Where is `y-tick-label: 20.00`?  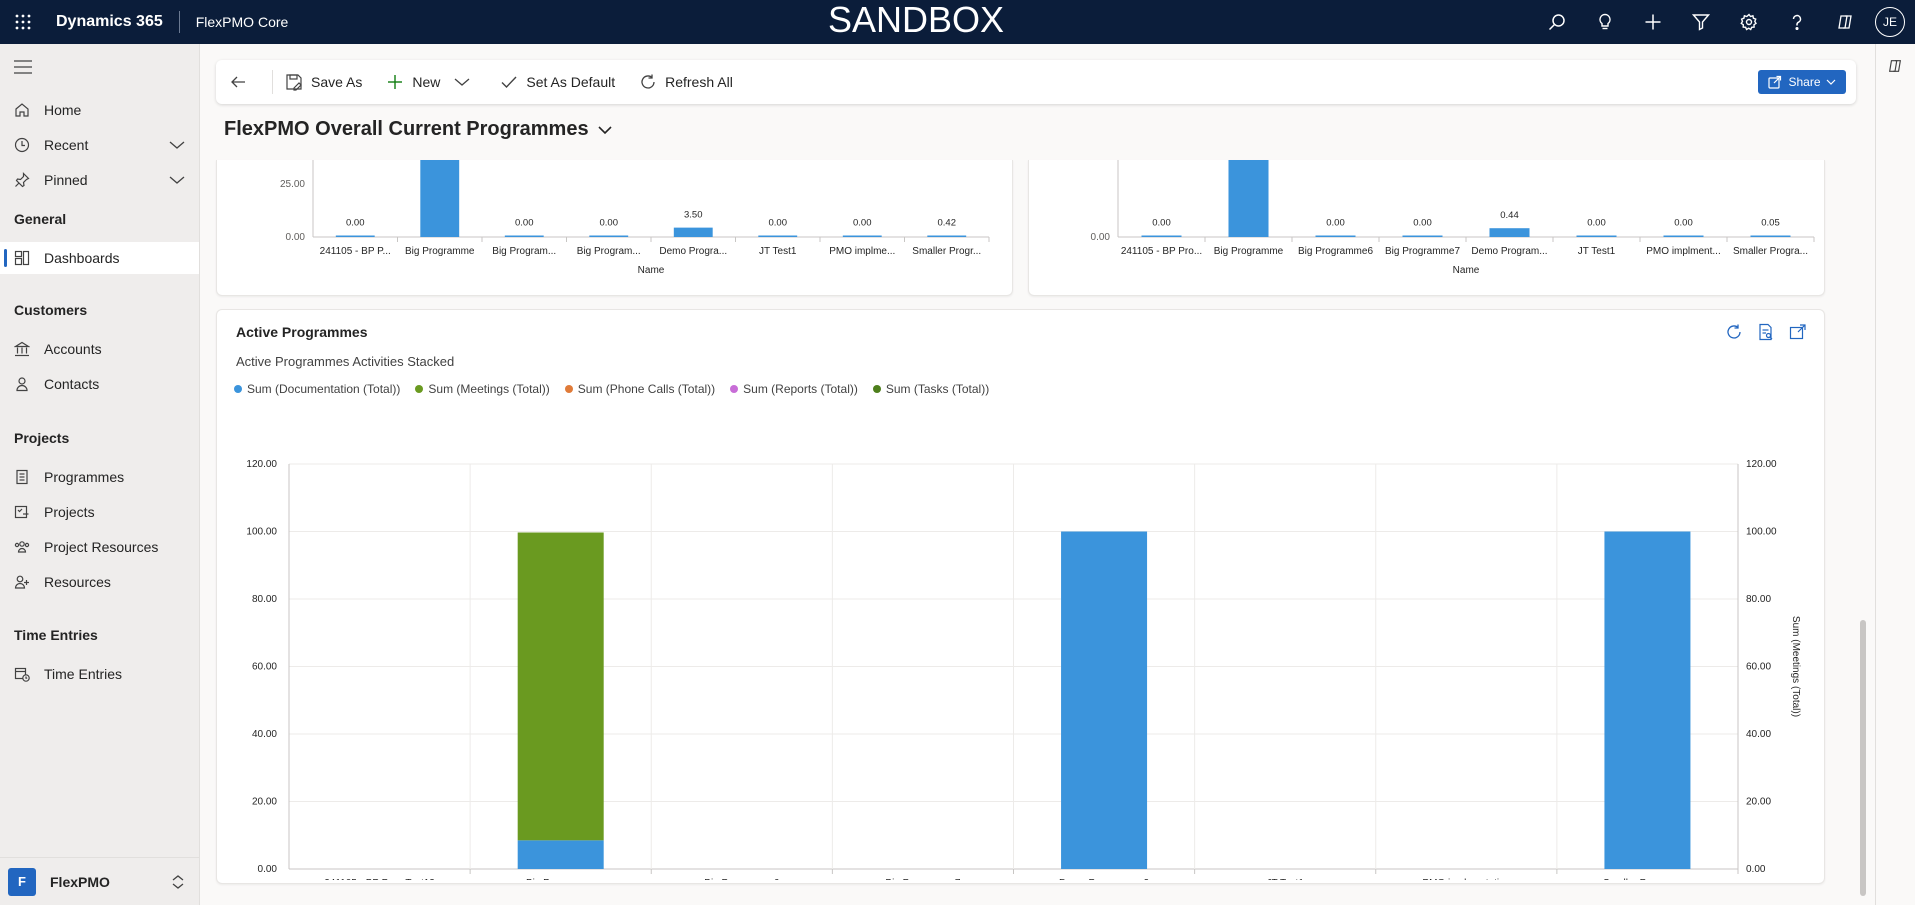 y-tick-label: 20.00 is located at coordinates (264, 802).